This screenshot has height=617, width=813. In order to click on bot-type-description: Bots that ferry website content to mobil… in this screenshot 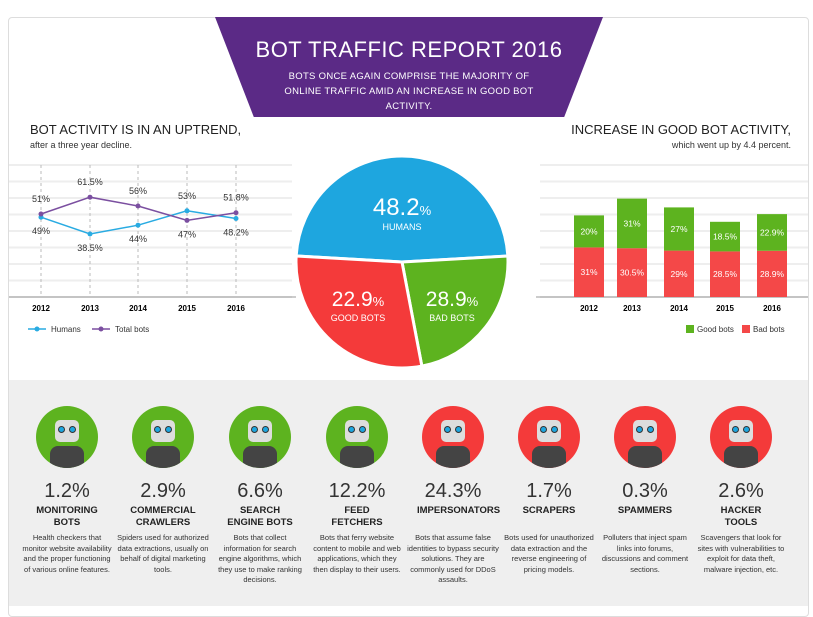, I will do `click(357, 553)`.